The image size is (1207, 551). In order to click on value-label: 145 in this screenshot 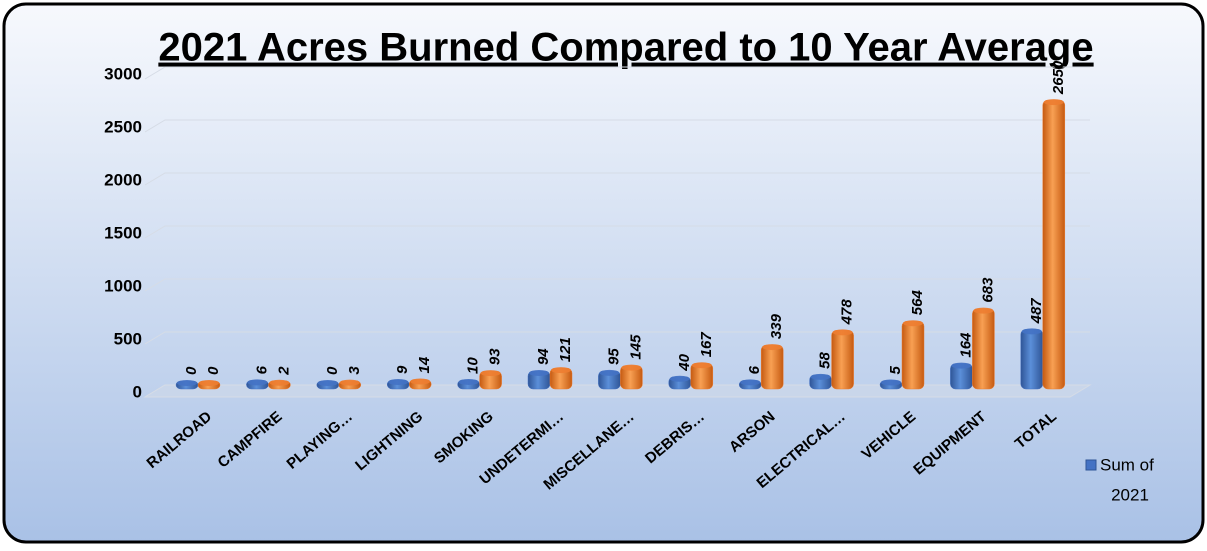, I will do `click(635, 347)`.